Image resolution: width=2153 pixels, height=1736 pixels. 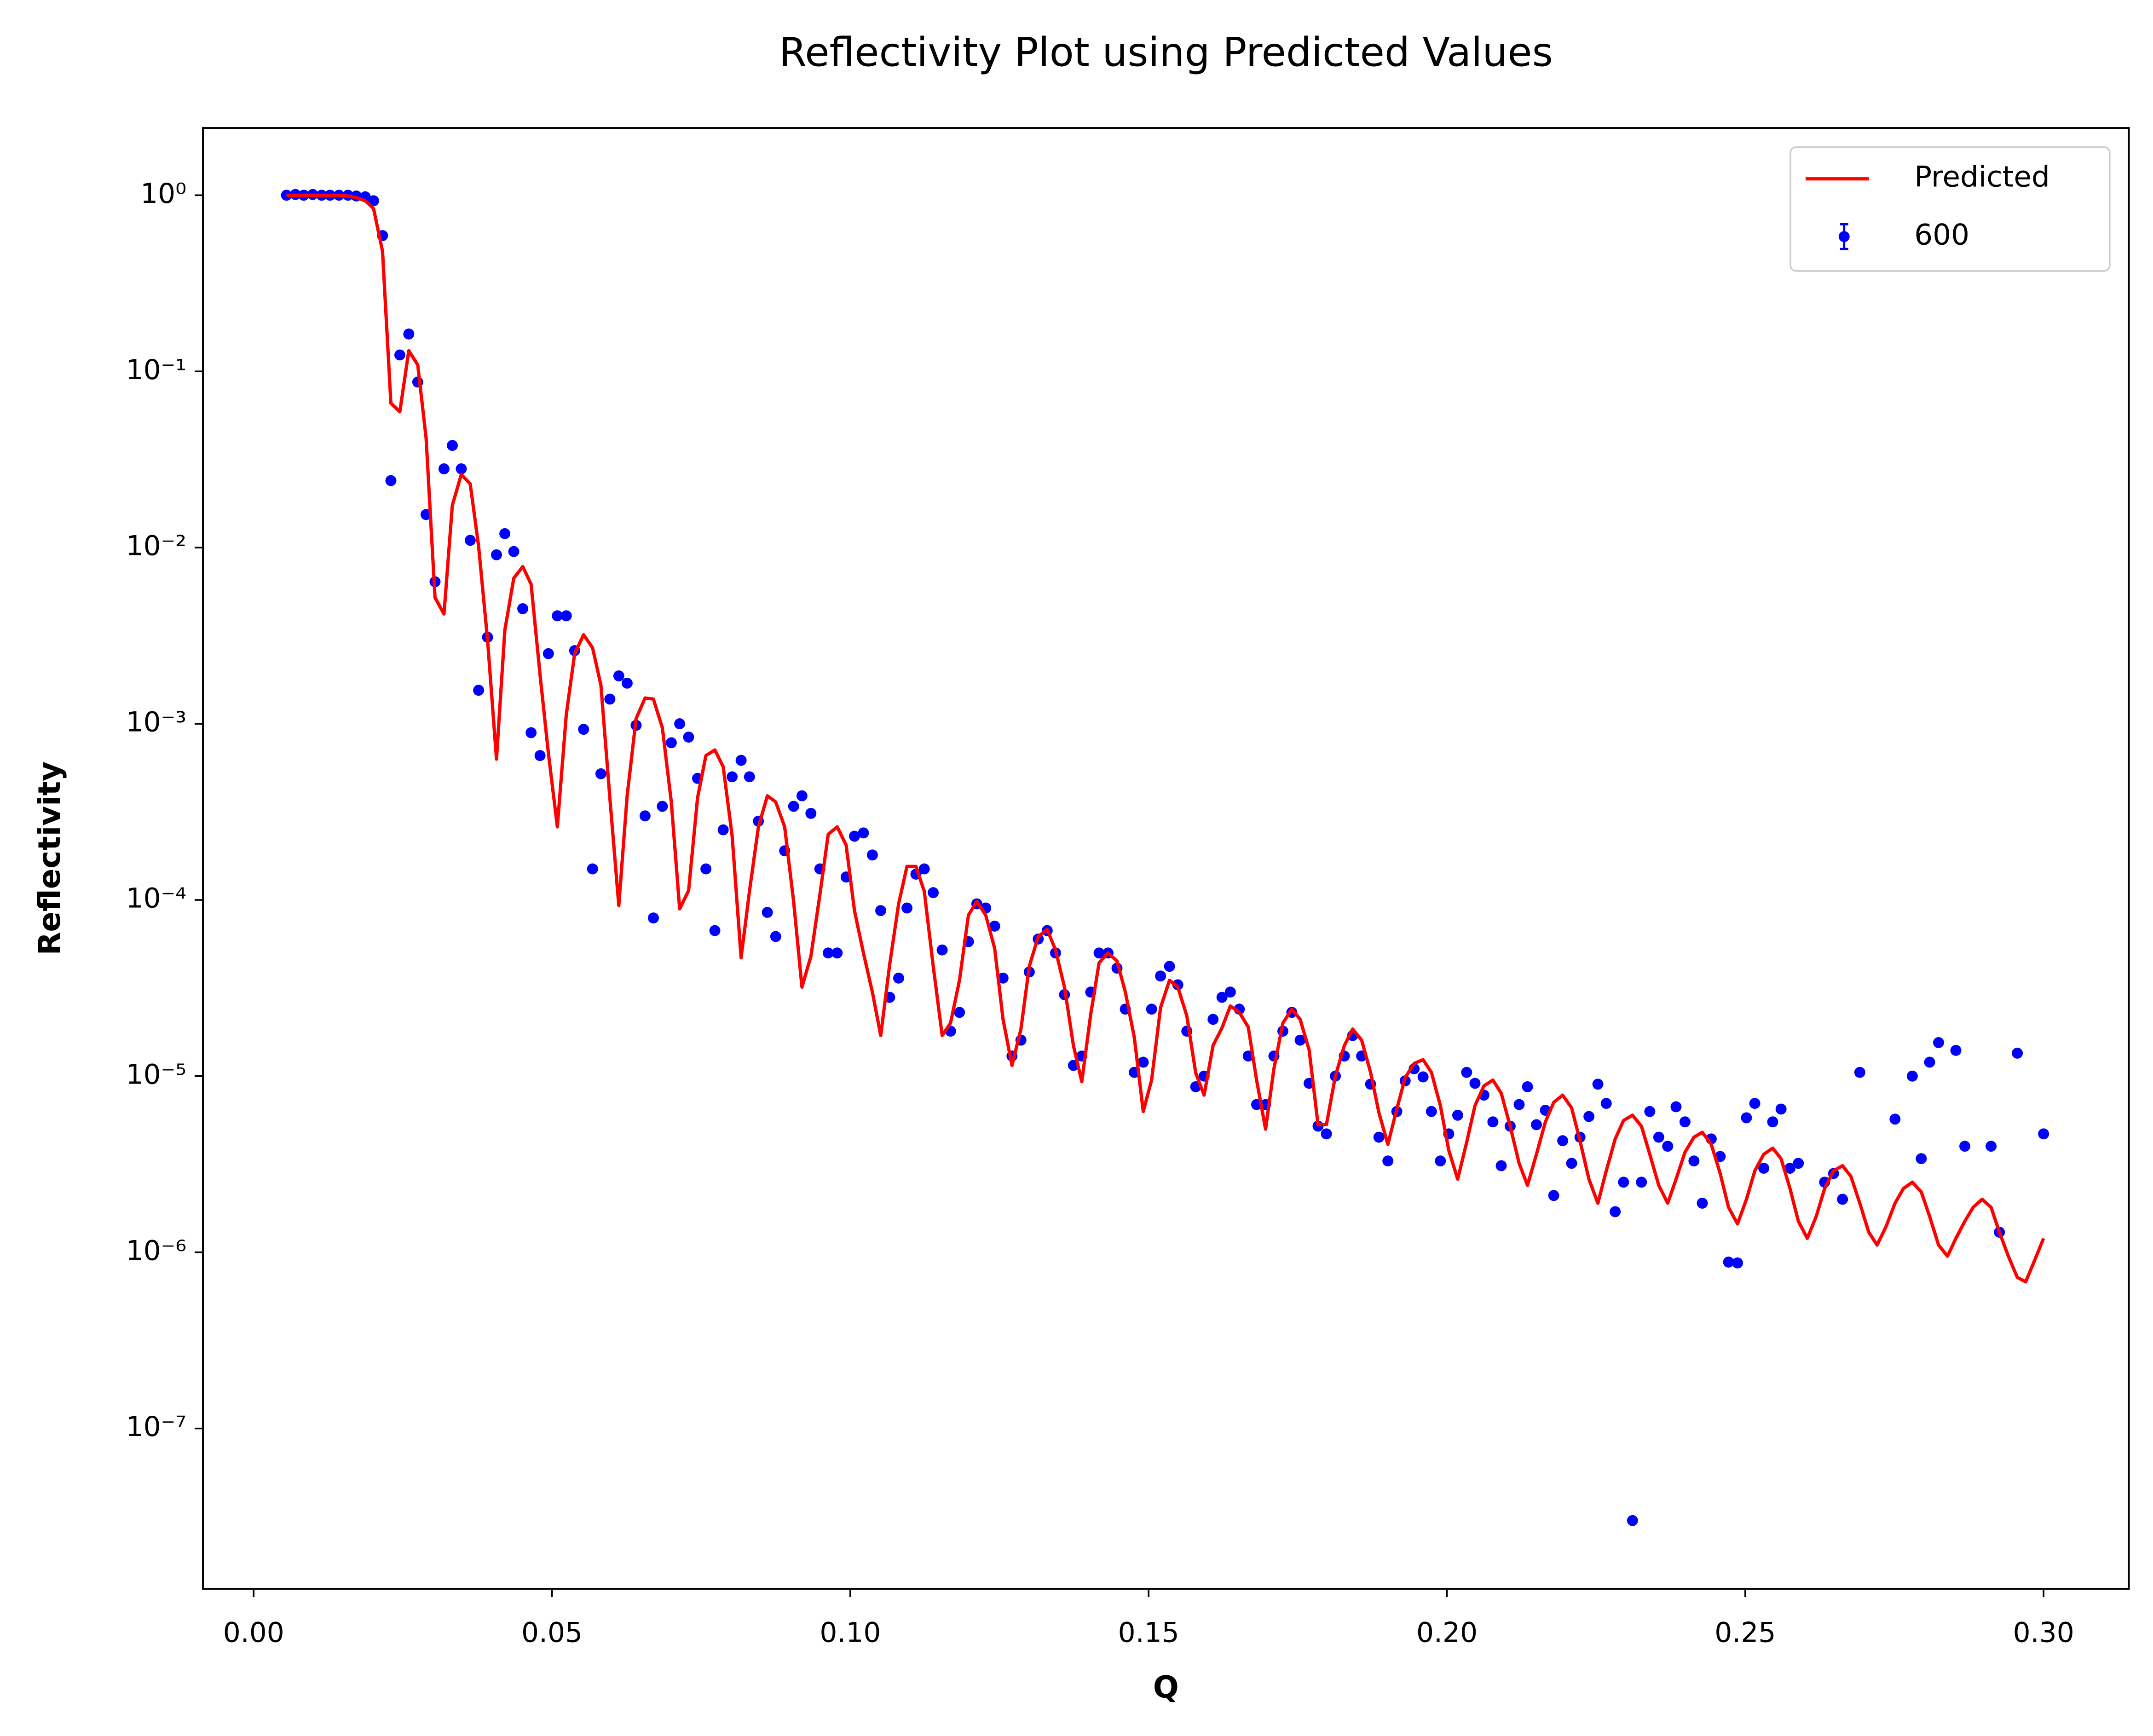 What do you see at coordinates (1148, 1633) in the screenshot?
I see `x-tick-label: 0.15` at bounding box center [1148, 1633].